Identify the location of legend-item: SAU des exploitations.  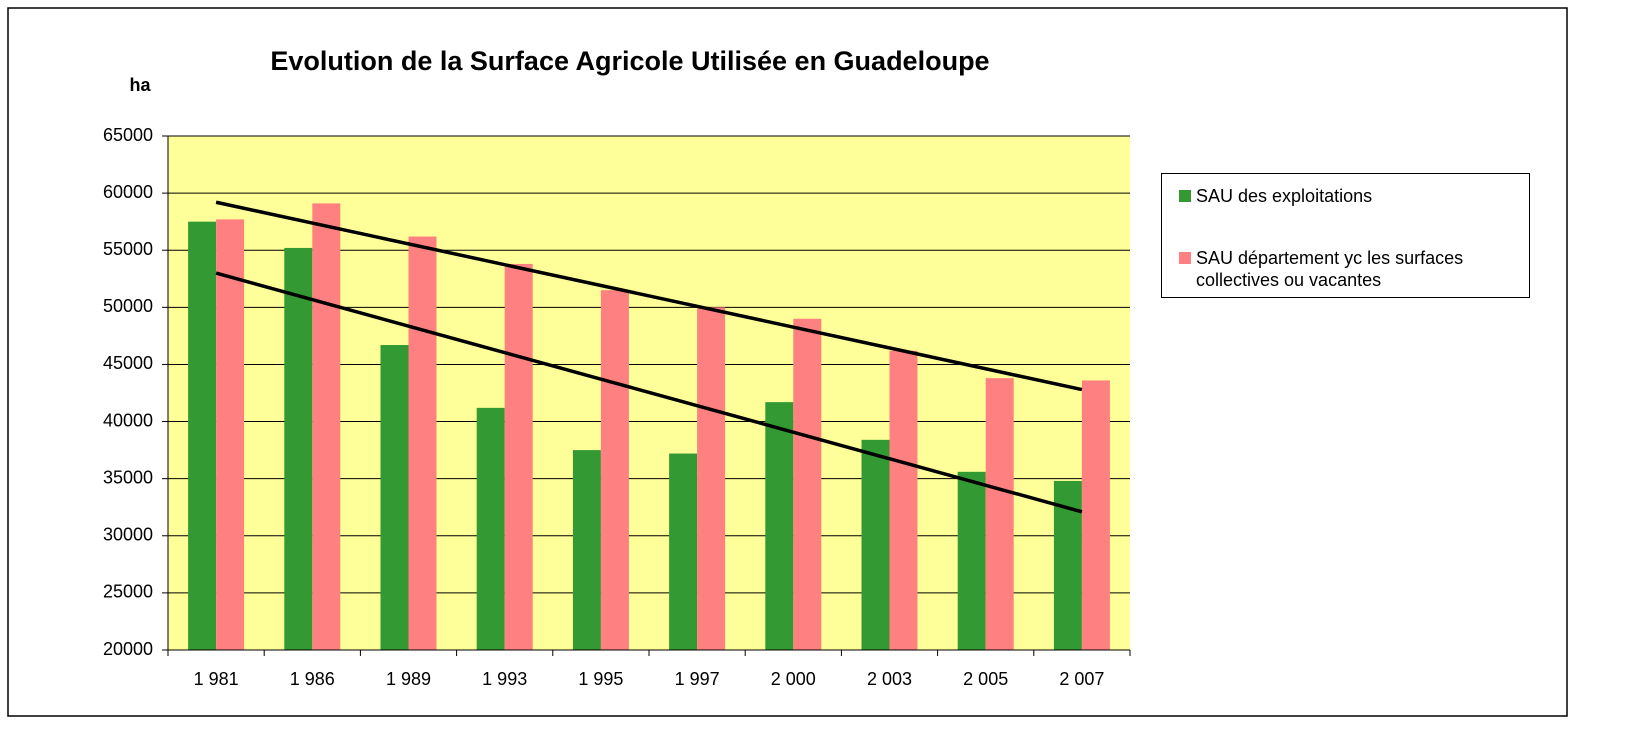
(1347, 196).